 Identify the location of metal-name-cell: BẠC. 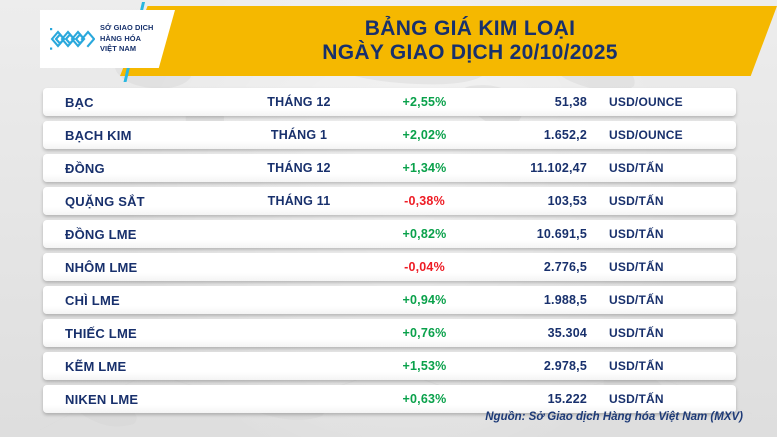
(79, 102).